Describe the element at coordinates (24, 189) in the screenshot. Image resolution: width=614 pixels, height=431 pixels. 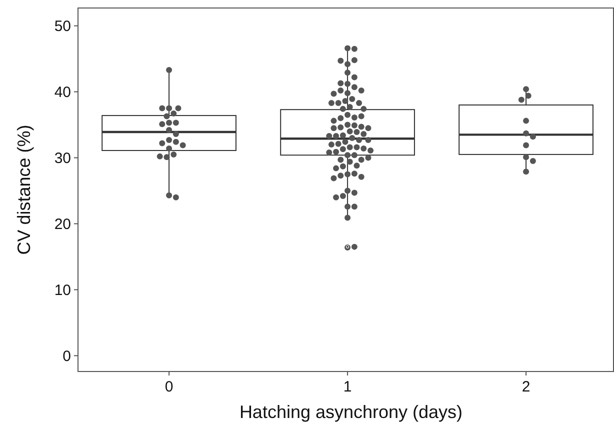
I see `y-axis-title: CV distance (%)` at that location.